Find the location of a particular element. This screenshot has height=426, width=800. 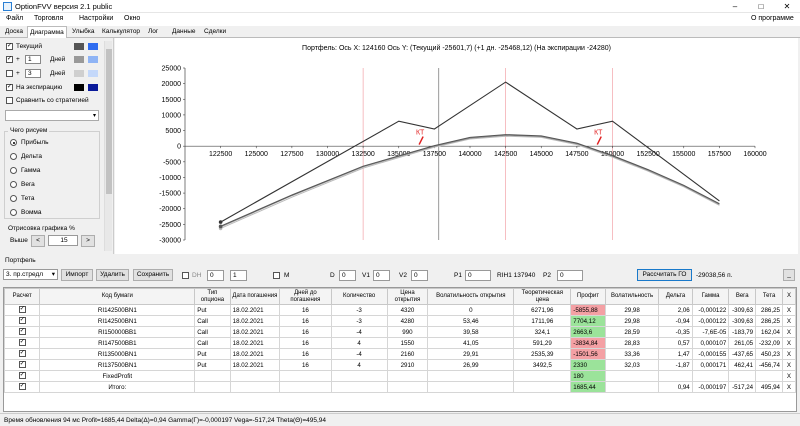

col-header-qty: Количество is located at coordinates (359, 296).